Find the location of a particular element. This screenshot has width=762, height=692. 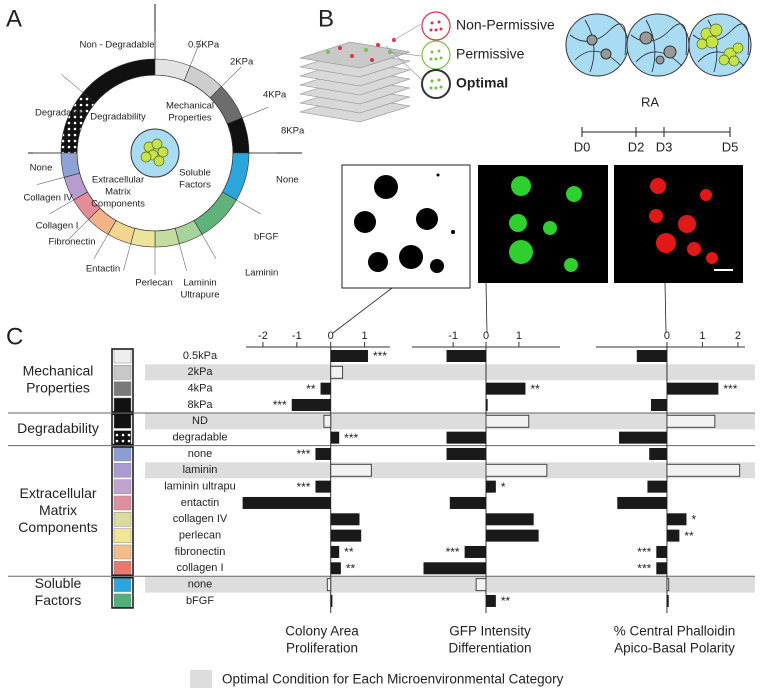

segment-label: None is located at coordinates (287, 180).